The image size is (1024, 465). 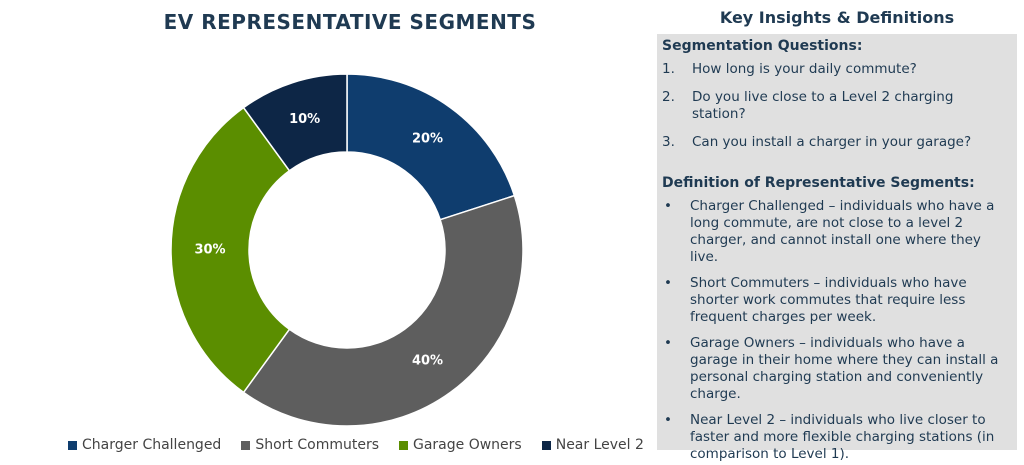 I want to click on questions-title: Segmentation Questions:, so click(x=762, y=46).